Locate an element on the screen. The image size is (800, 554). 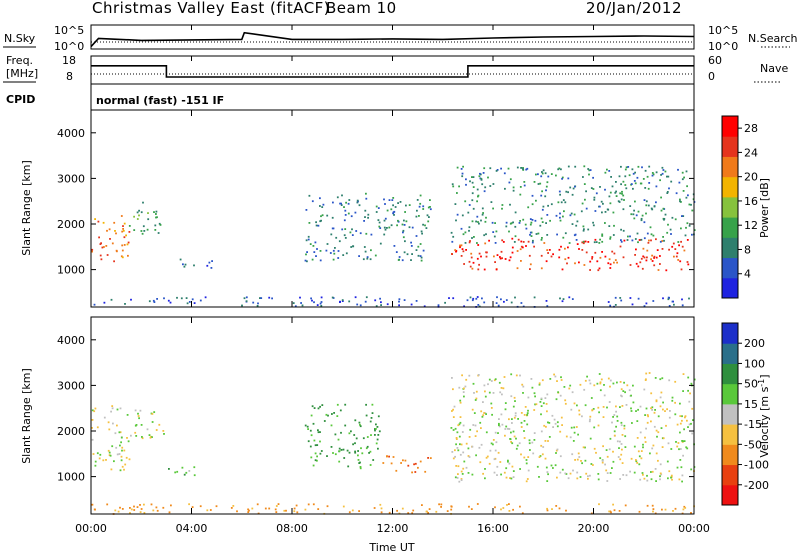
noise-right-tick-top: 10^5 is located at coordinates (723, 30).